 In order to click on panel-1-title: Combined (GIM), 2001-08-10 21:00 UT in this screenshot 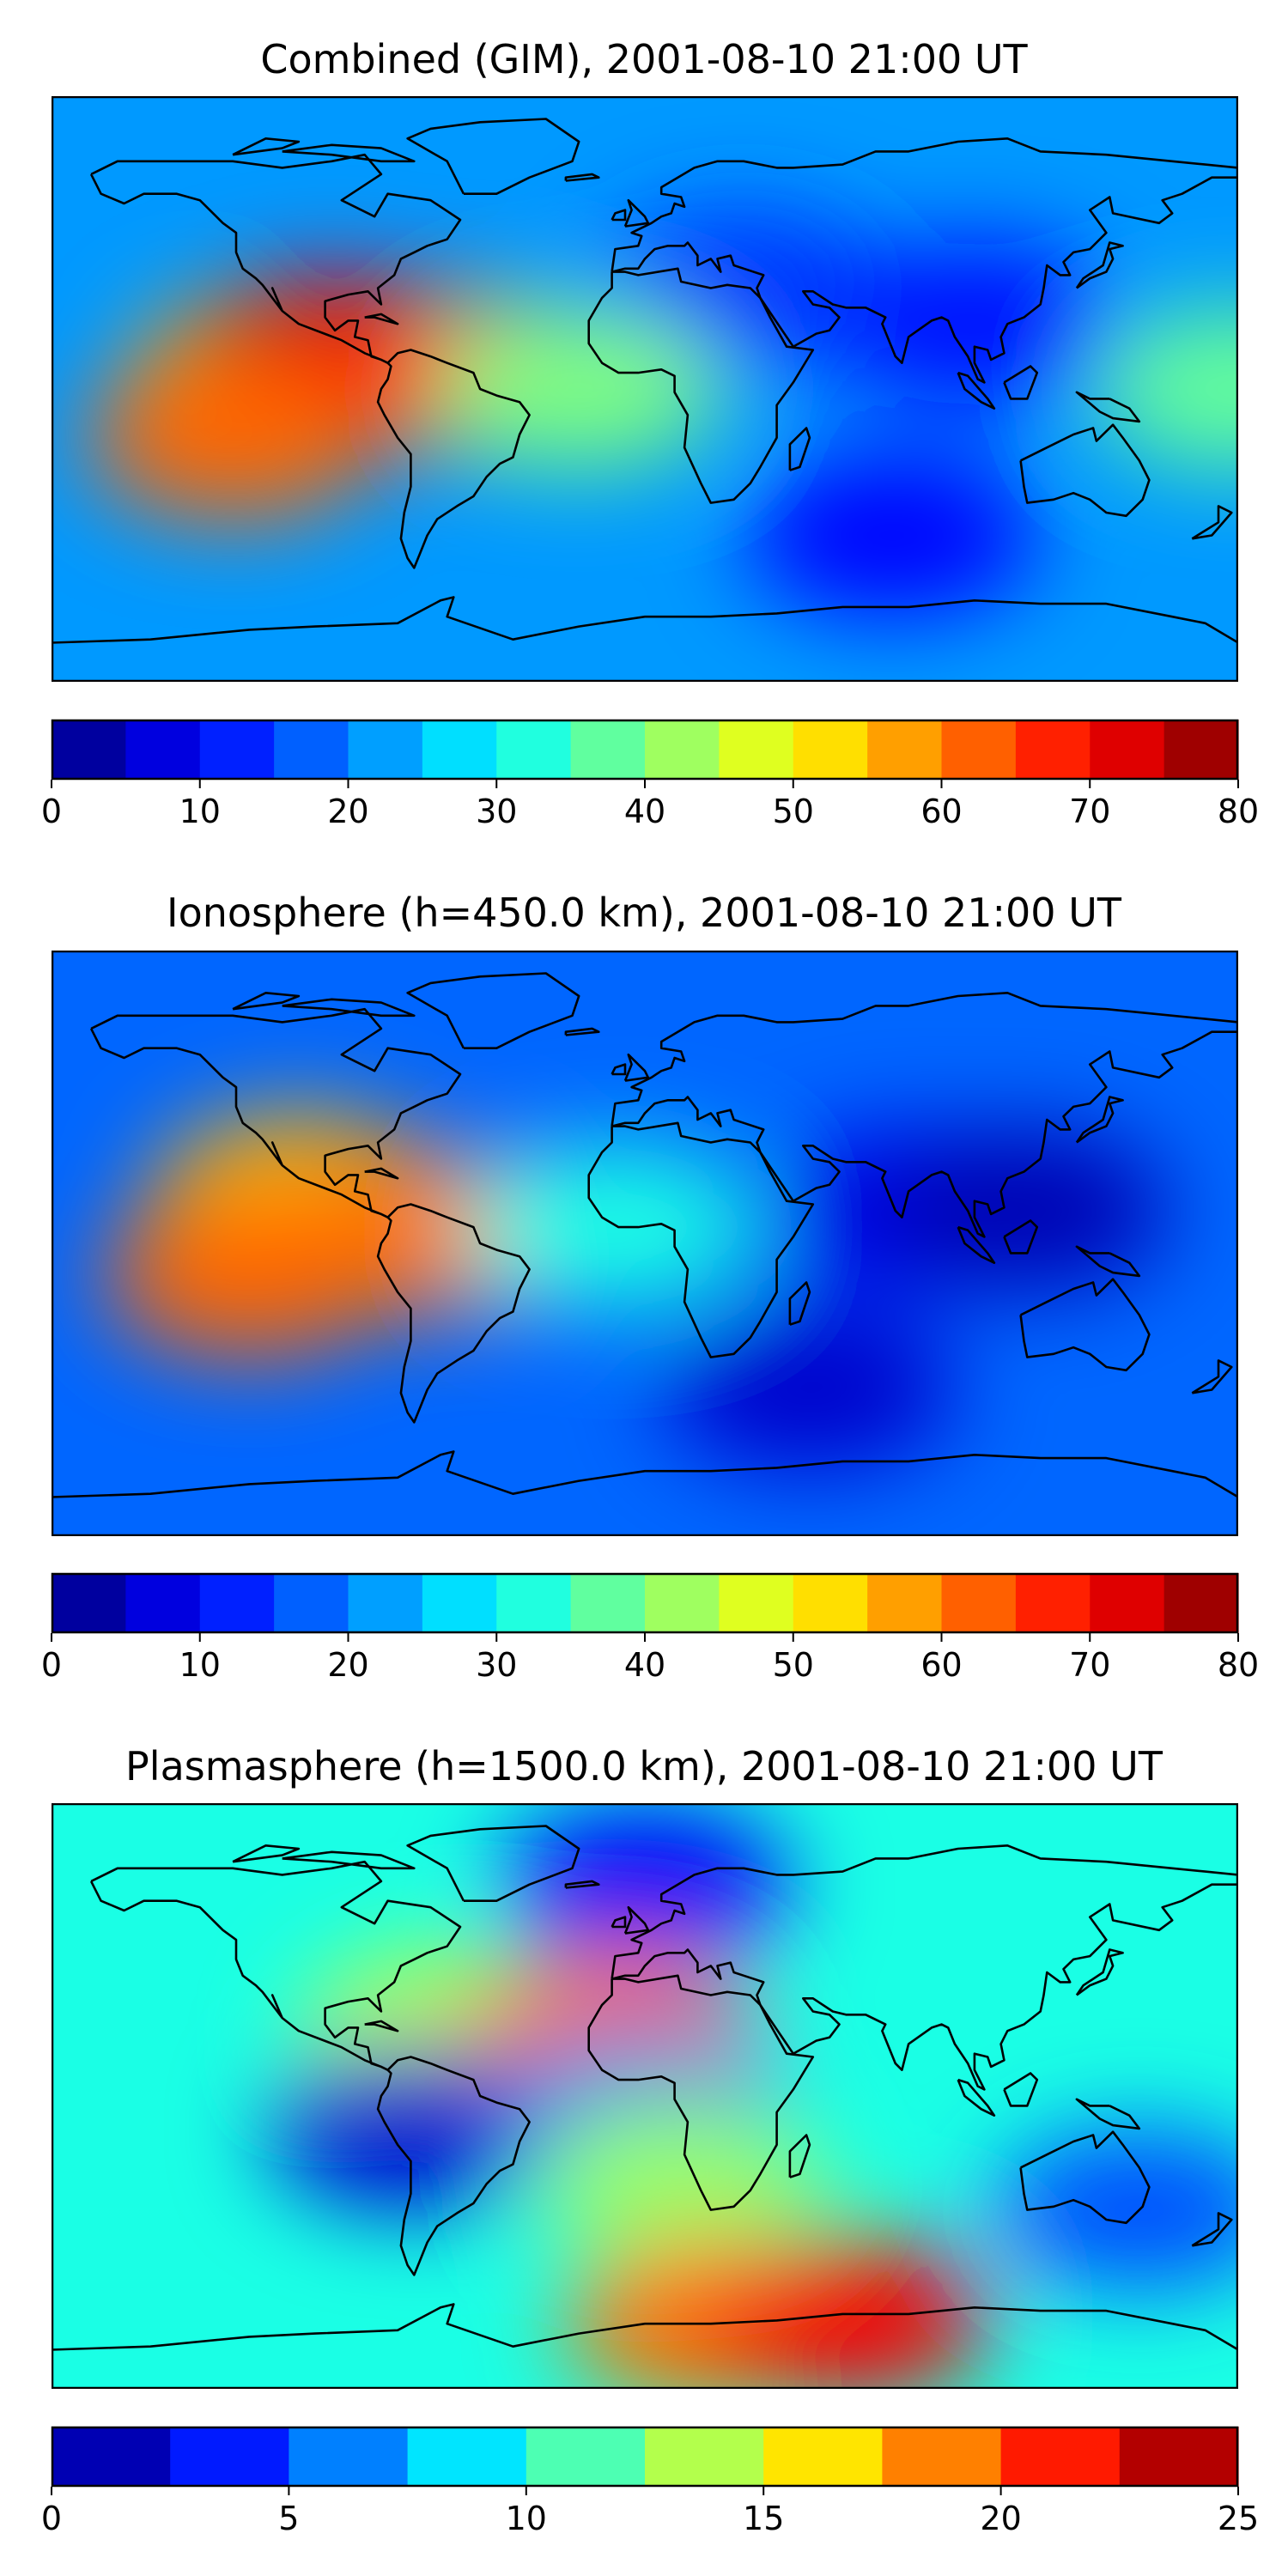, I will do `click(644, 59)`.